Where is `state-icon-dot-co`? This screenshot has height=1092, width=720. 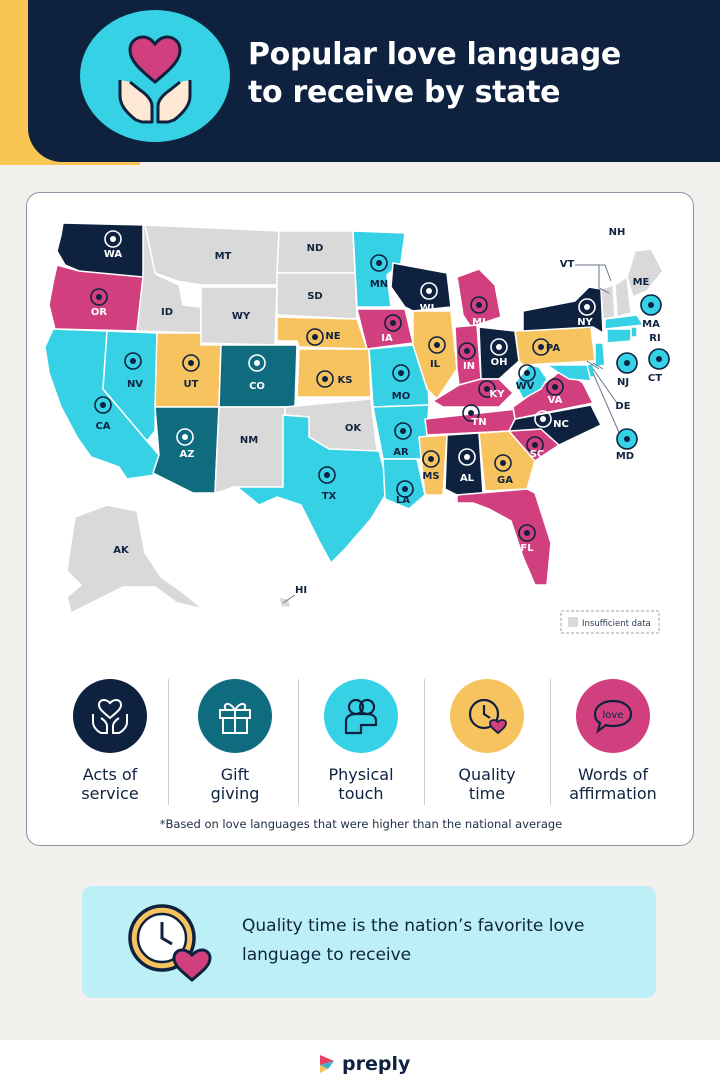 state-icon-dot-co is located at coordinates (257, 363).